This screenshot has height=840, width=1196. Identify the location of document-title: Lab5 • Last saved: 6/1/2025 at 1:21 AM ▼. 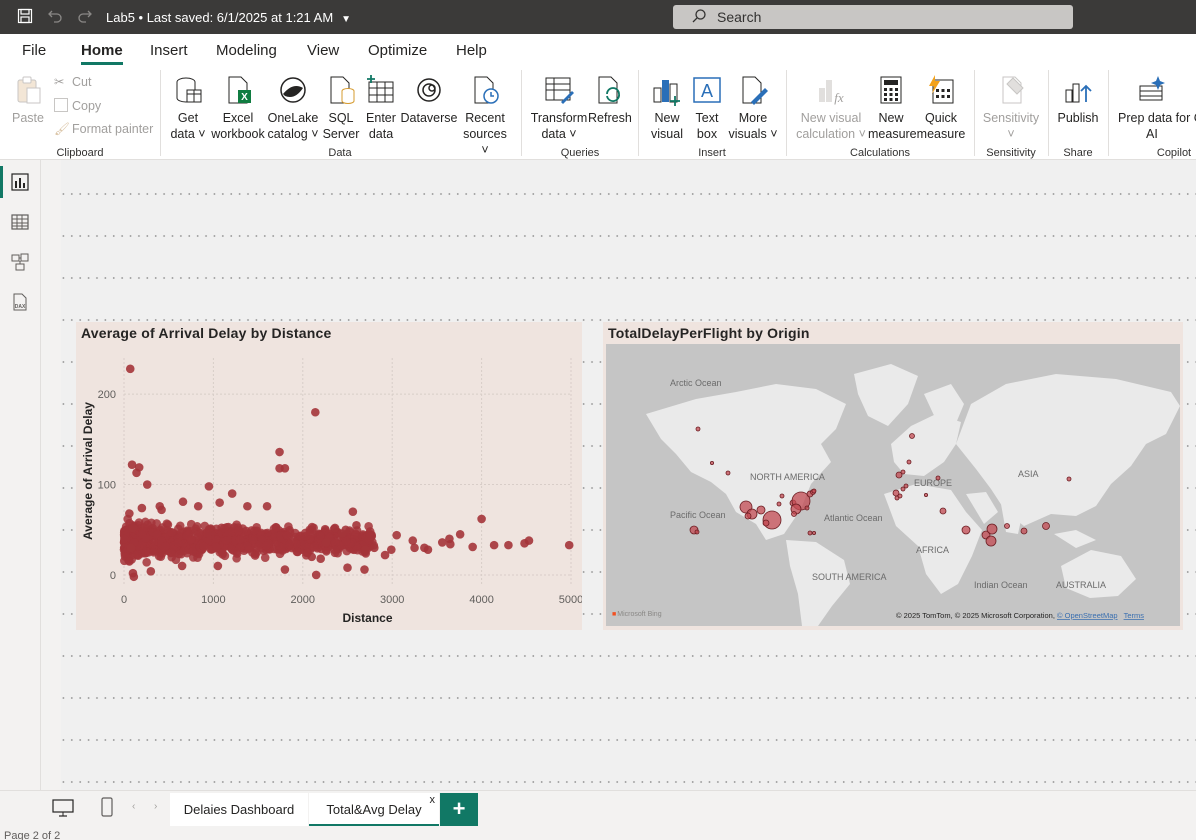
(228, 17).